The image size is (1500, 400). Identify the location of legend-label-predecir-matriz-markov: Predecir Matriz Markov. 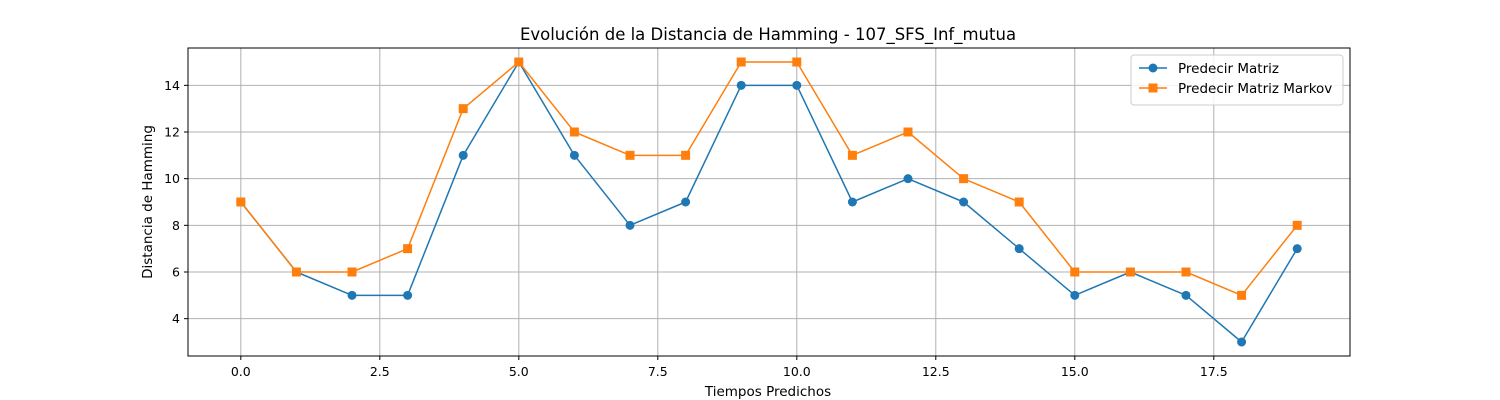
(1255, 89).